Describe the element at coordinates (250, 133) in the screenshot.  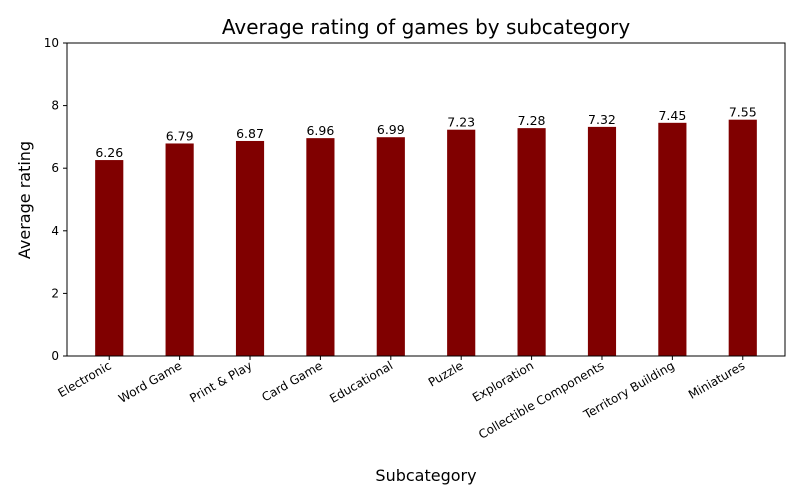
I see `data-label: 6.87` at that location.